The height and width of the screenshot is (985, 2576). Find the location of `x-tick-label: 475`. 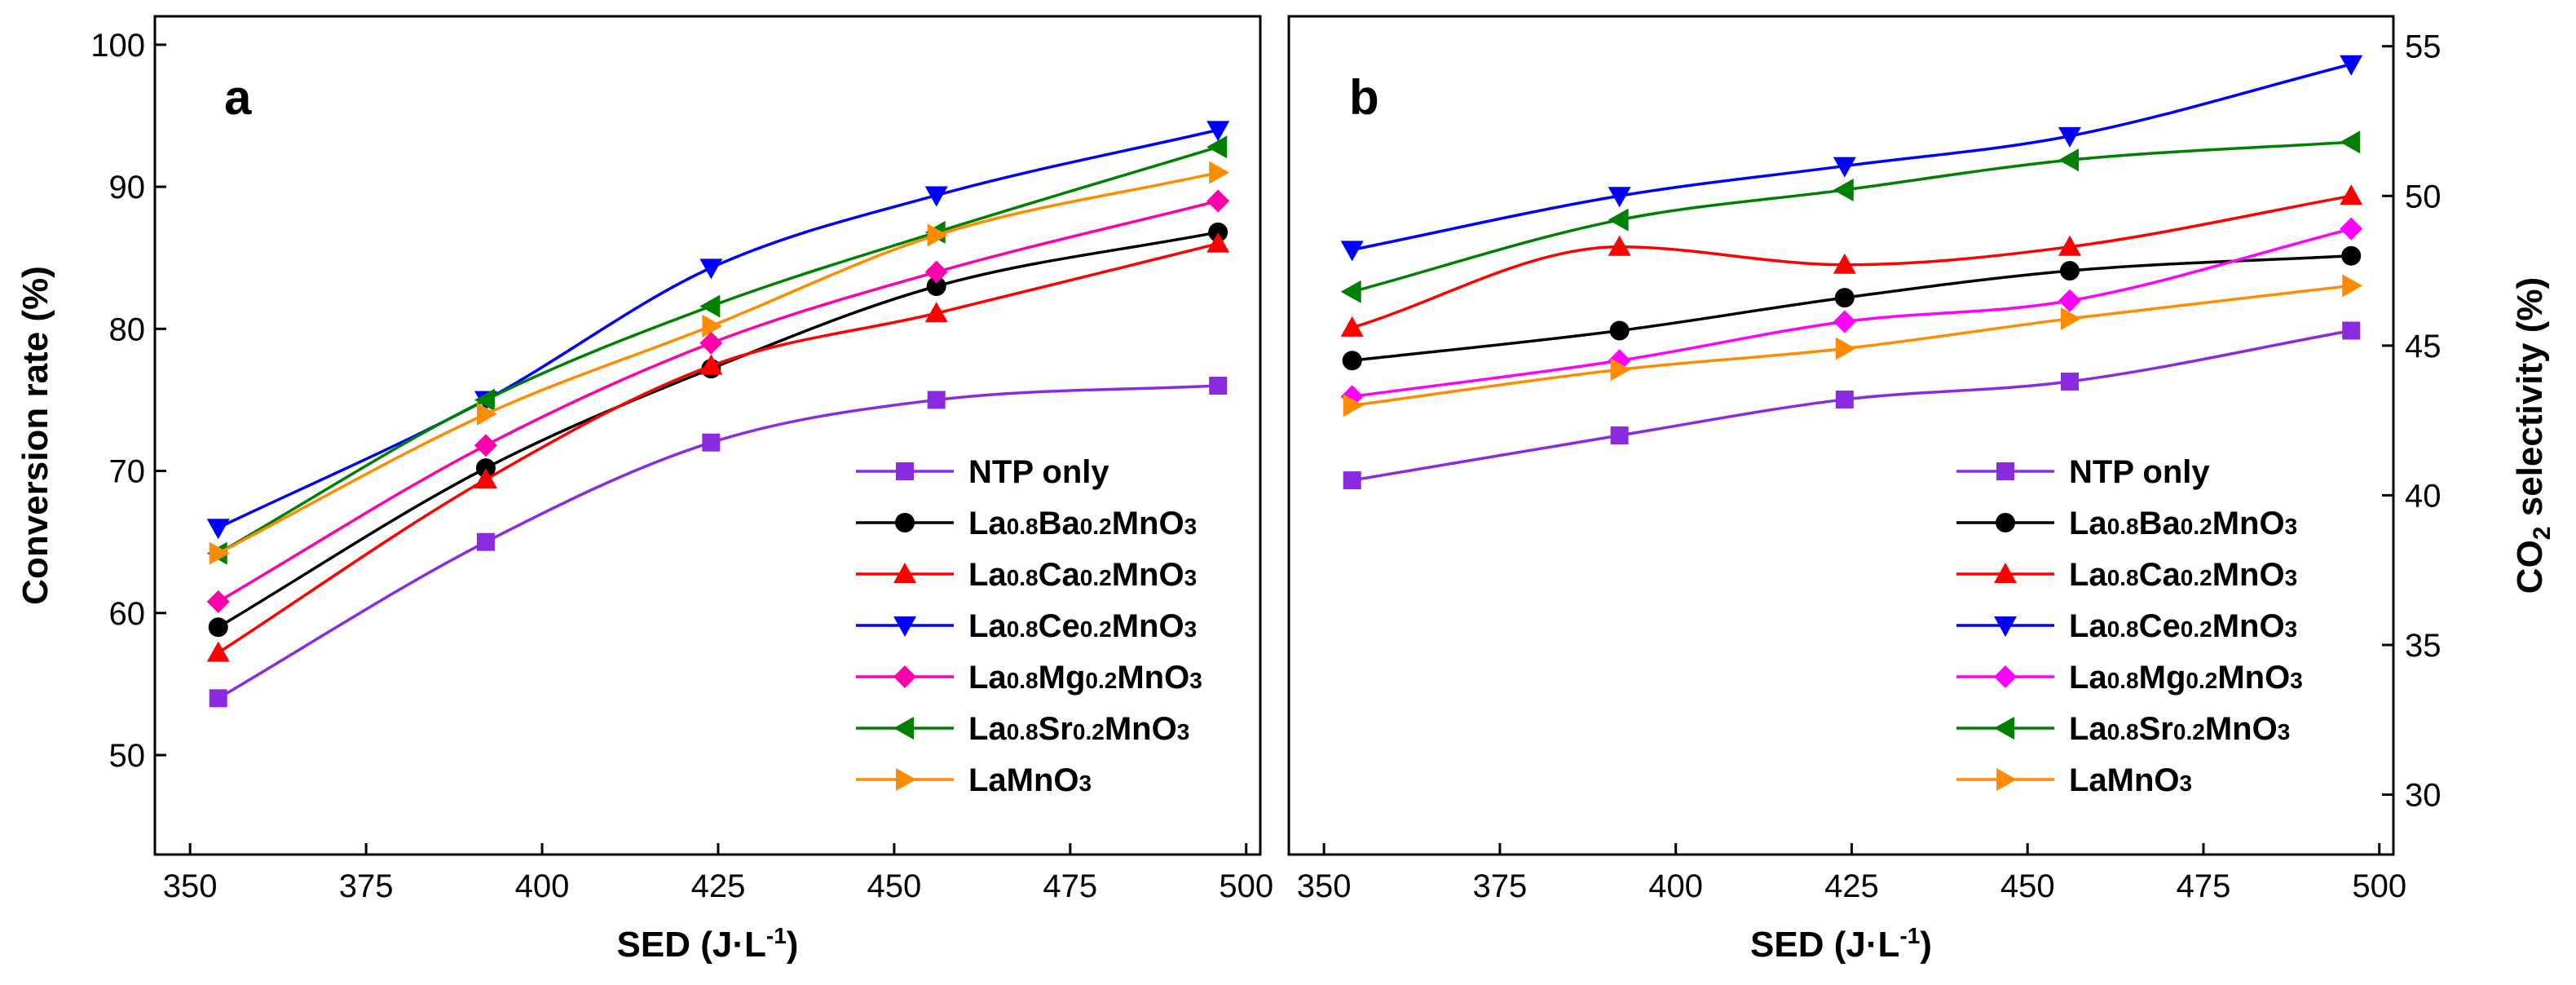

x-tick-label: 475 is located at coordinates (1070, 886).